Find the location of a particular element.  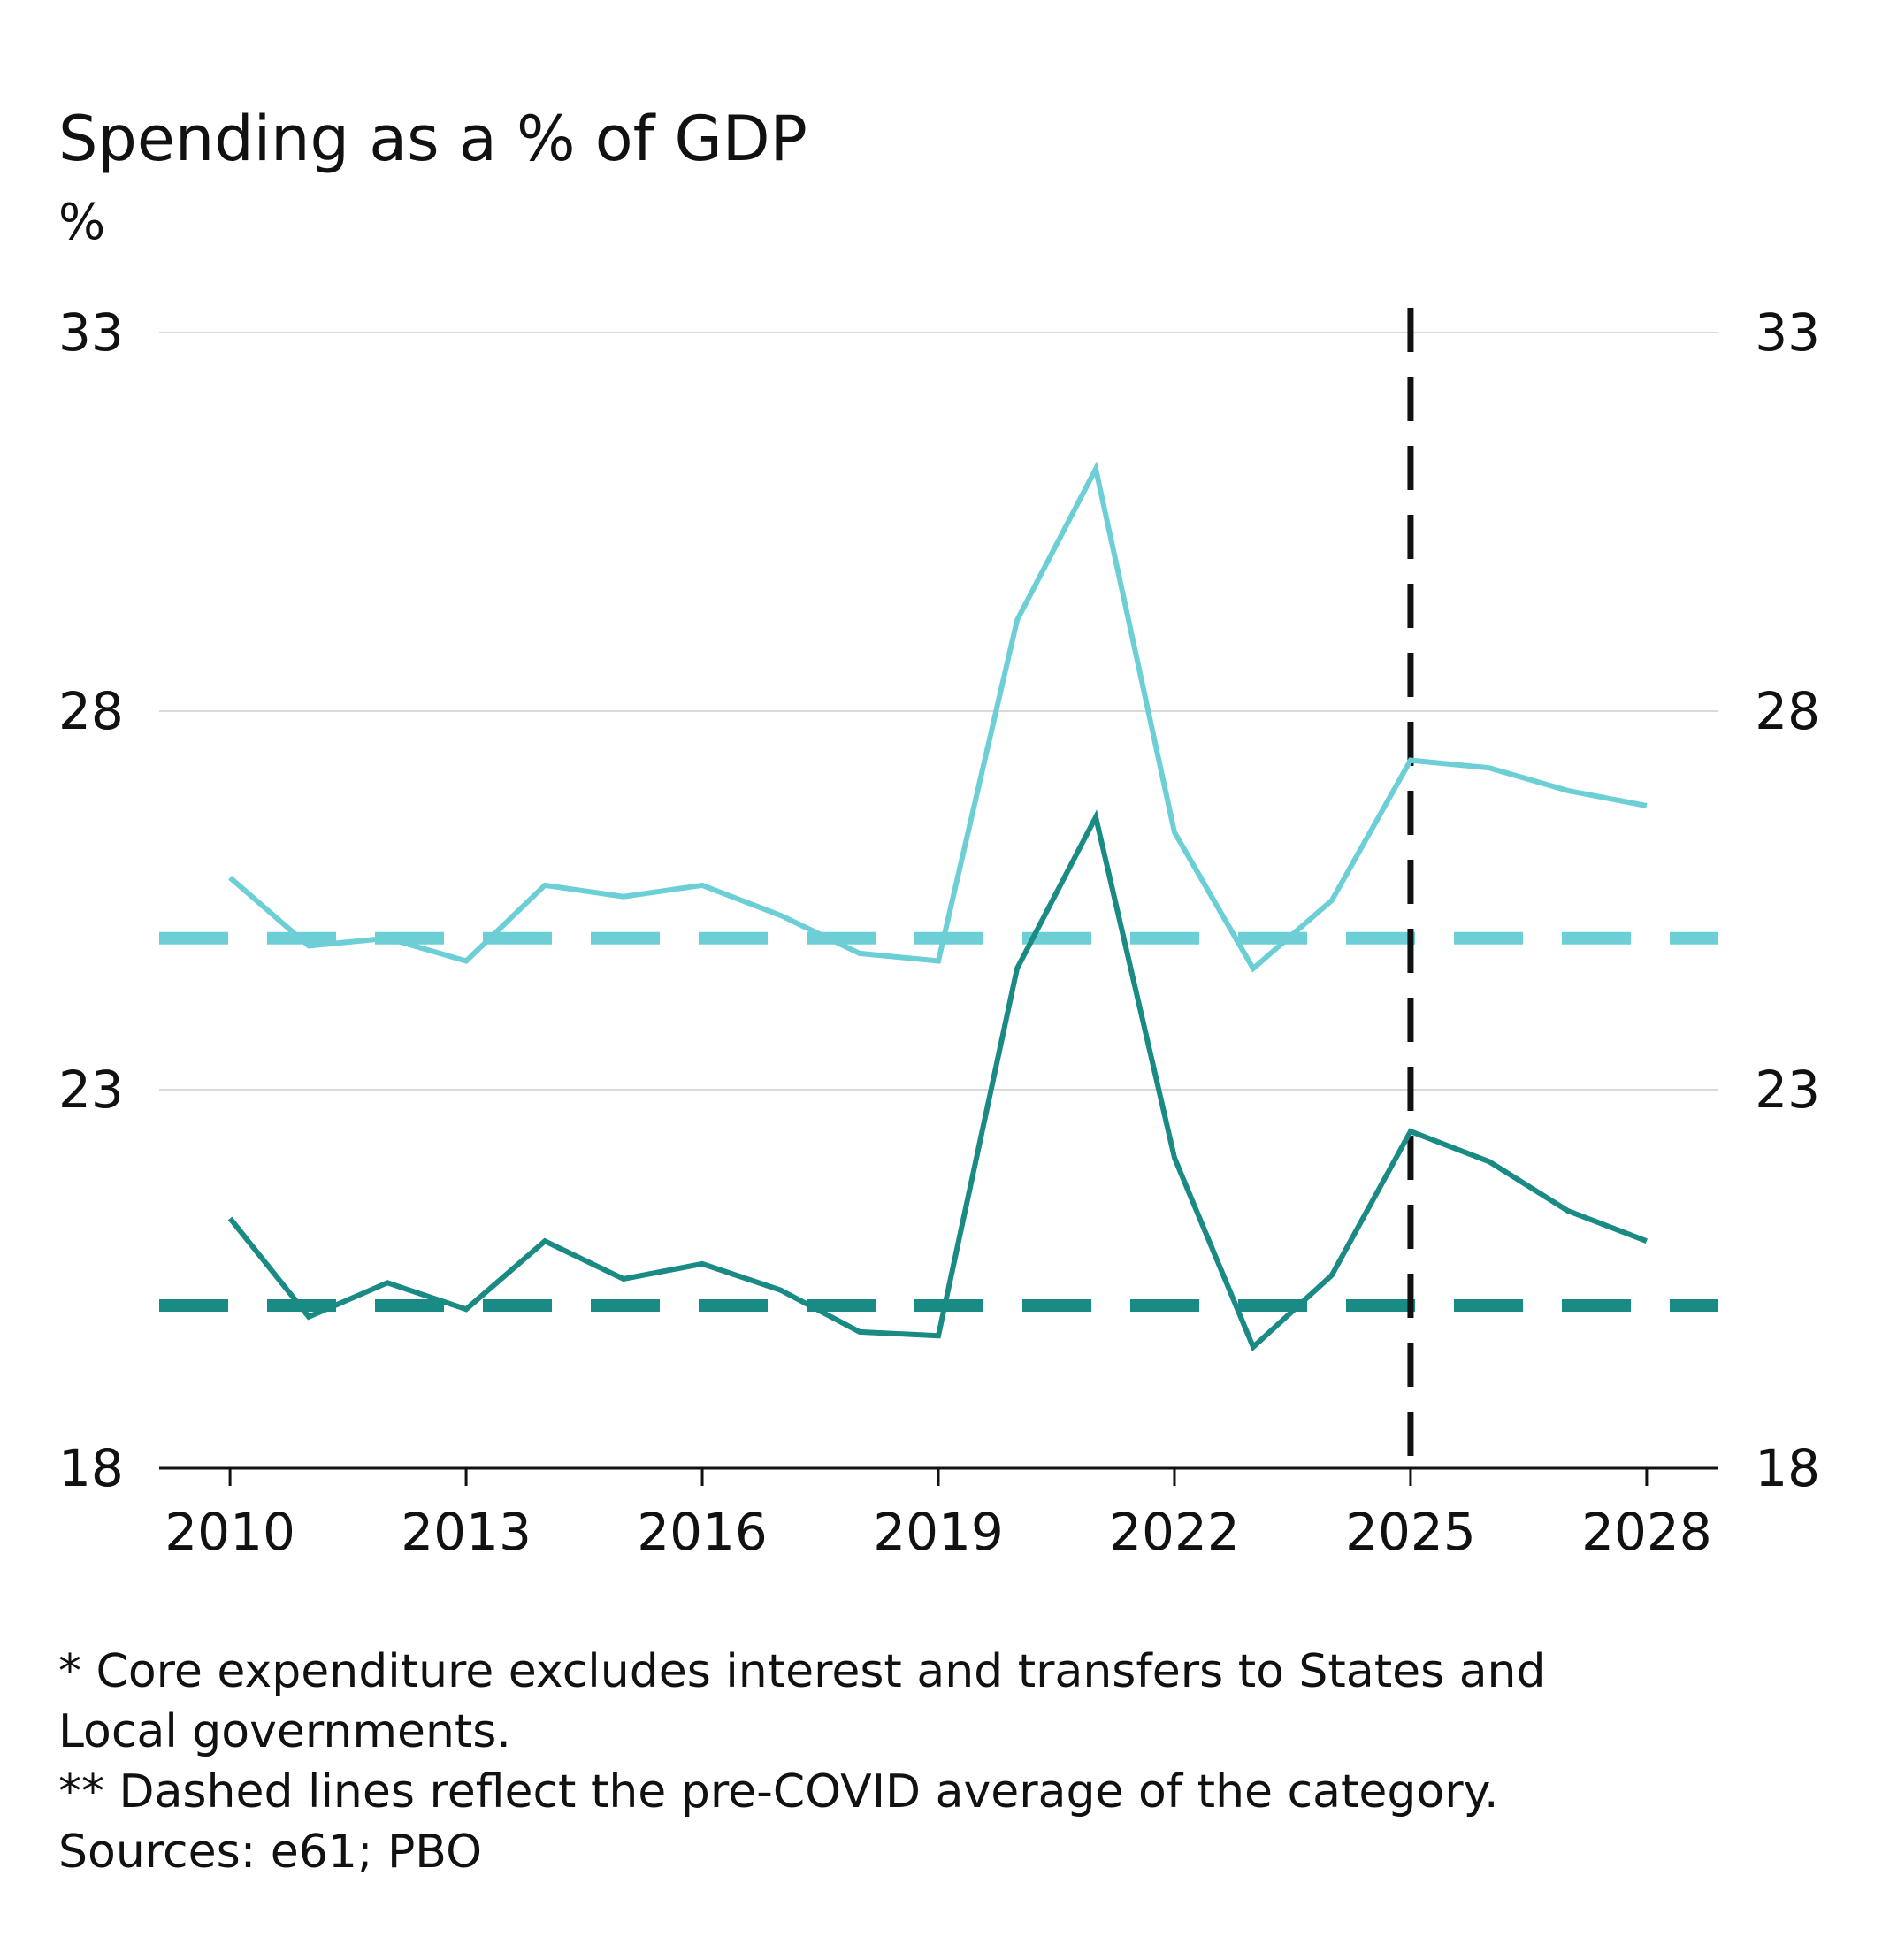

note-core-expenditure-continued: Local governments. is located at coordinates (284, 1731).